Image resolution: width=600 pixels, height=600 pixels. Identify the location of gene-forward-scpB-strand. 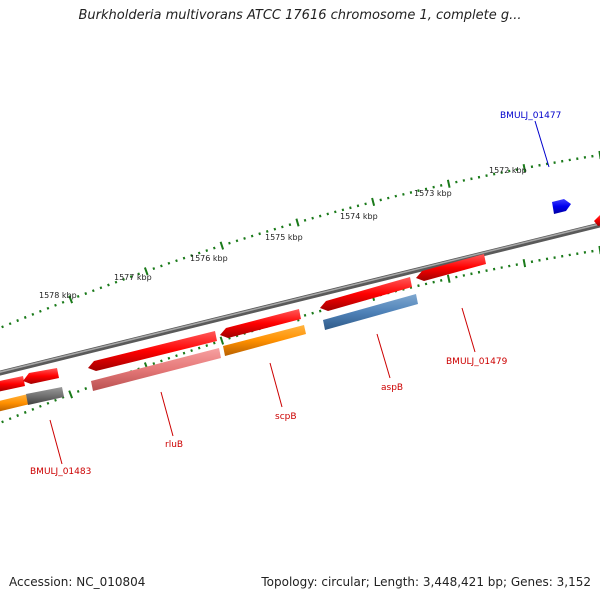
(260, 323).